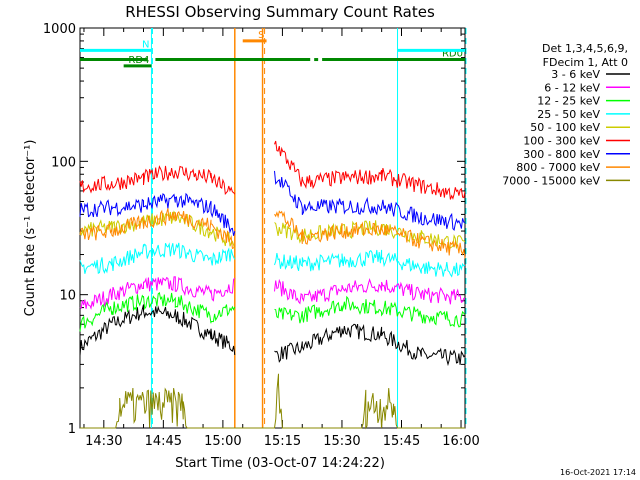  What do you see at coordinates (401, 441) in the screenshot?
I see `x-tick-label: 15:45` at bounding box center [401, 441].